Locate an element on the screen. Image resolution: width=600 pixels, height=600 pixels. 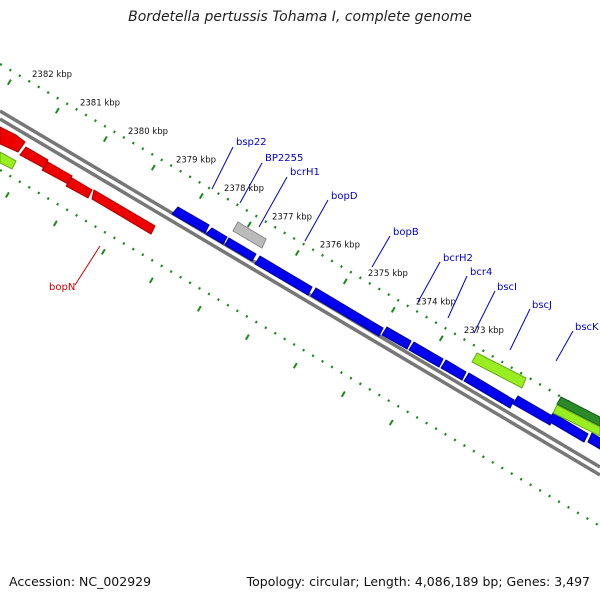
tick-label: 2382 kbp is located at coordinates (52, 75).